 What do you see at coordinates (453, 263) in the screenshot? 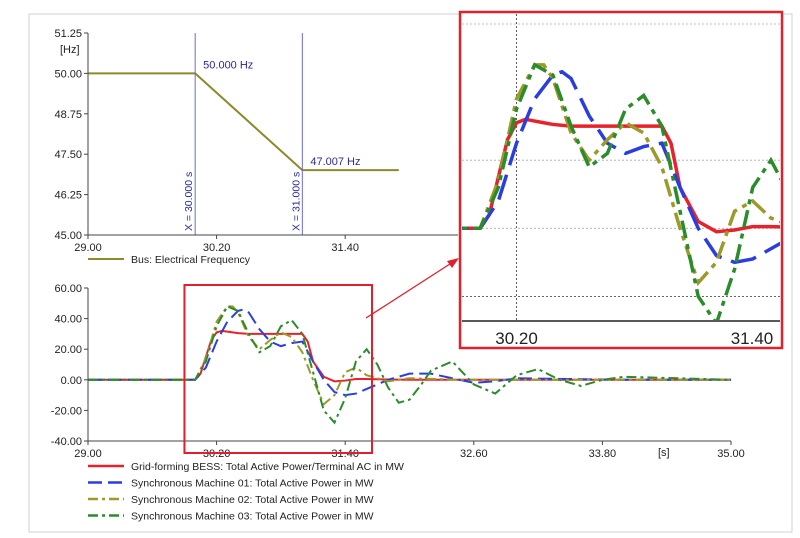
I see `zoom-arrow-head` at bounding box center [453, 263].